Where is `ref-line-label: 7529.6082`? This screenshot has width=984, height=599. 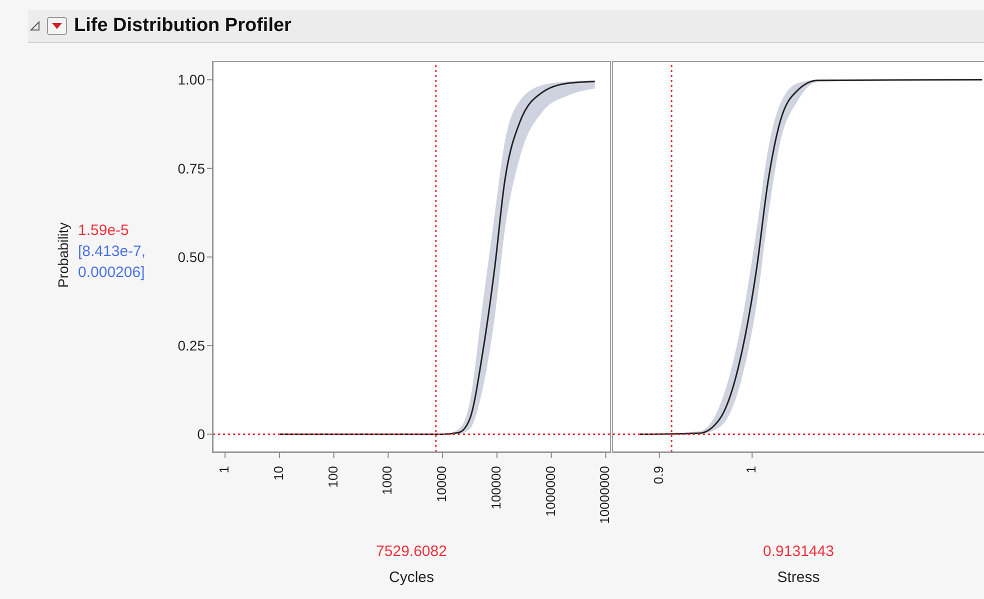
ref-line-label: 7529.6082 is located at coordinates (411, 551).